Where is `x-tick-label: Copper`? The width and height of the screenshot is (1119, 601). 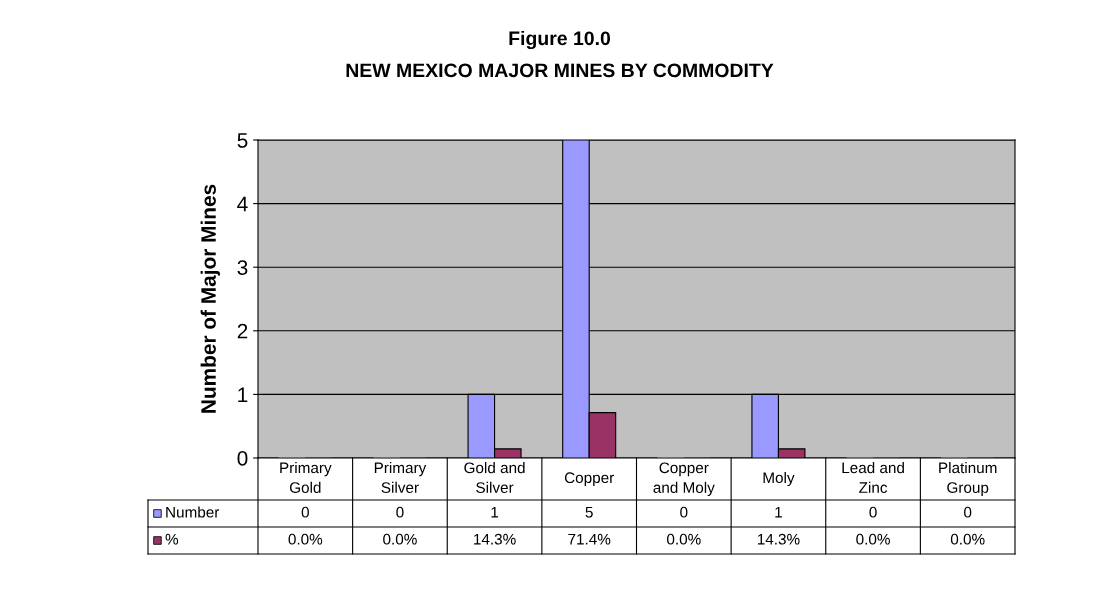 x-tick-label: Copper is located at coordinates (589, 479).